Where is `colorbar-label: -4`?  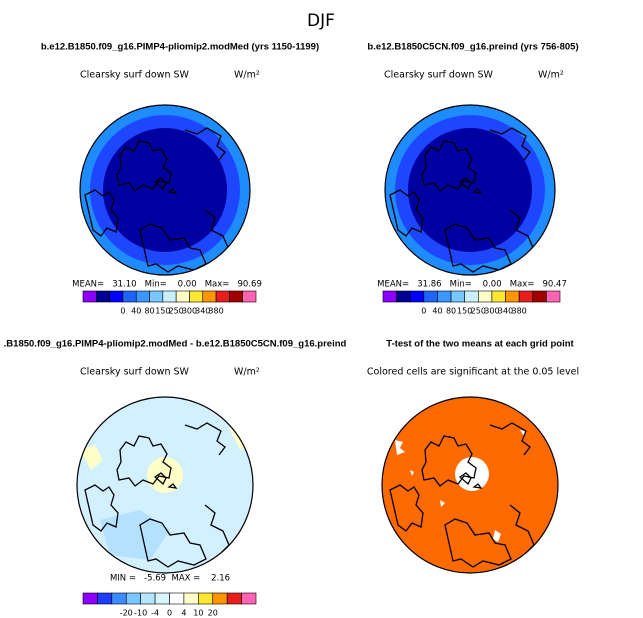
colorbar-label: -4 is located at coordinates (155, 613).